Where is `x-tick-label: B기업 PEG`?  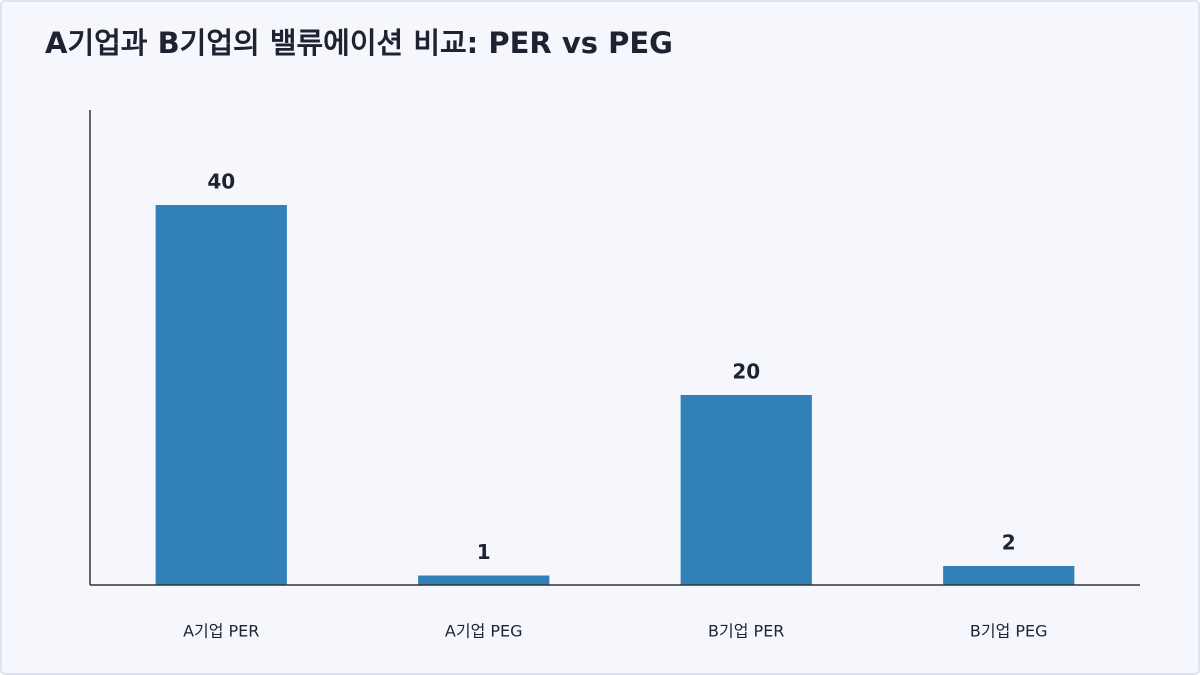 x-tick-label: B기업 PEG is located at coordinates (1009, 631).